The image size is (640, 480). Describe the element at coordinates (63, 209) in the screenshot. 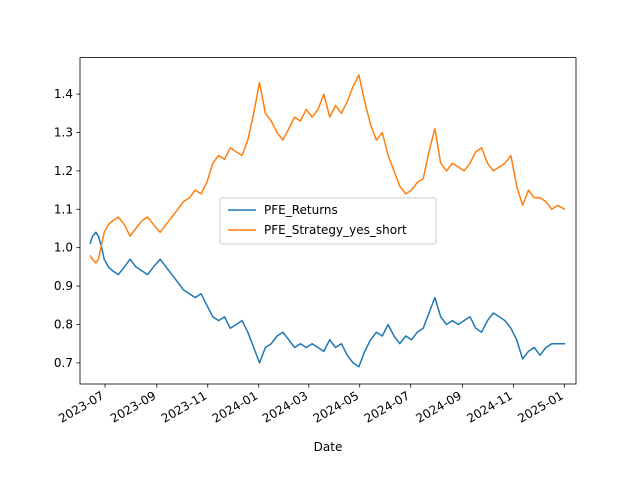

I see `y-tick-label: 1.1` at that location.